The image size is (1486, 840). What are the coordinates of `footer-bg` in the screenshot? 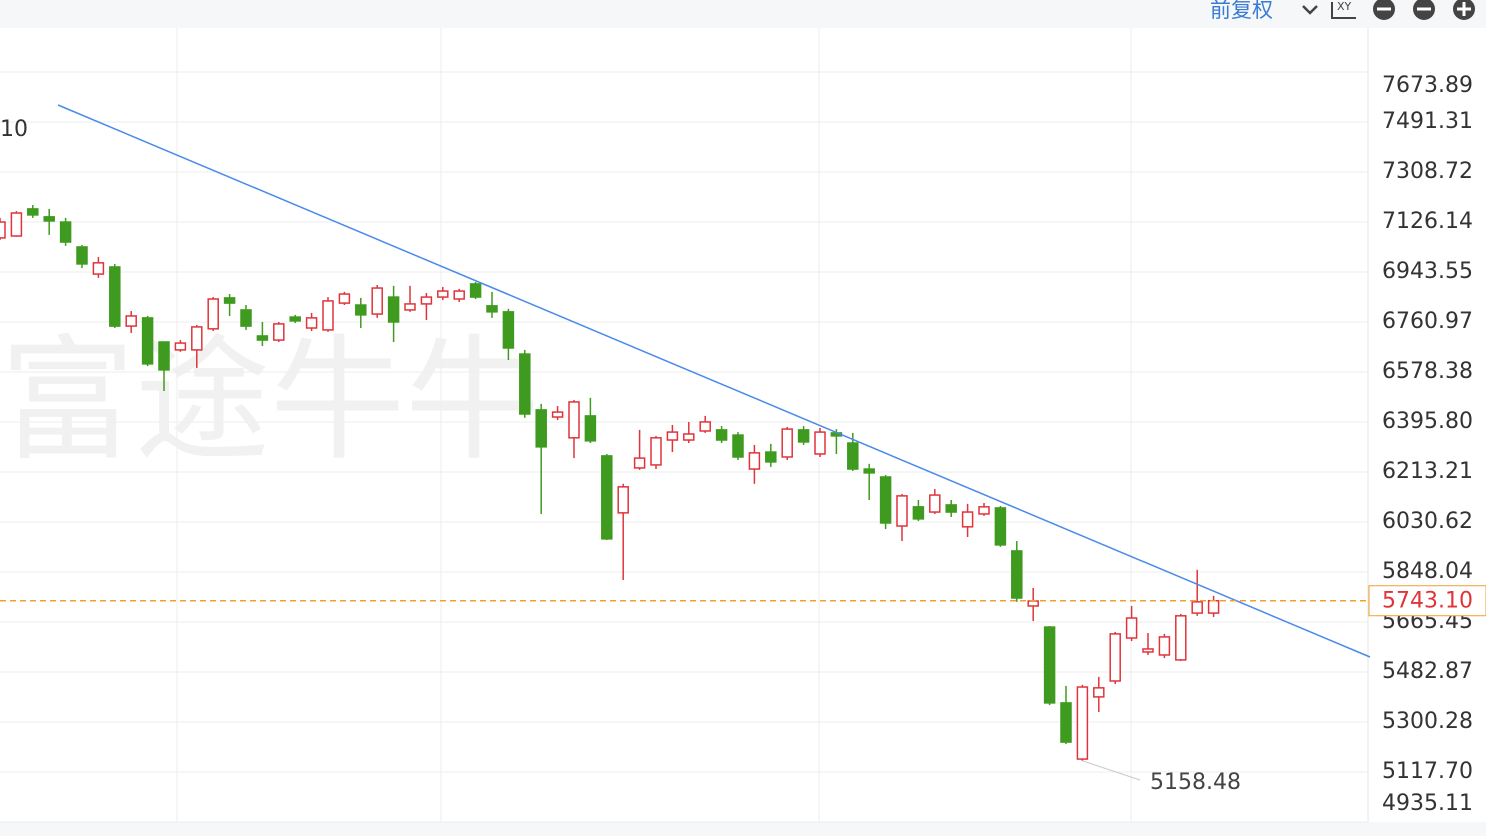 It's located at (743, 829).